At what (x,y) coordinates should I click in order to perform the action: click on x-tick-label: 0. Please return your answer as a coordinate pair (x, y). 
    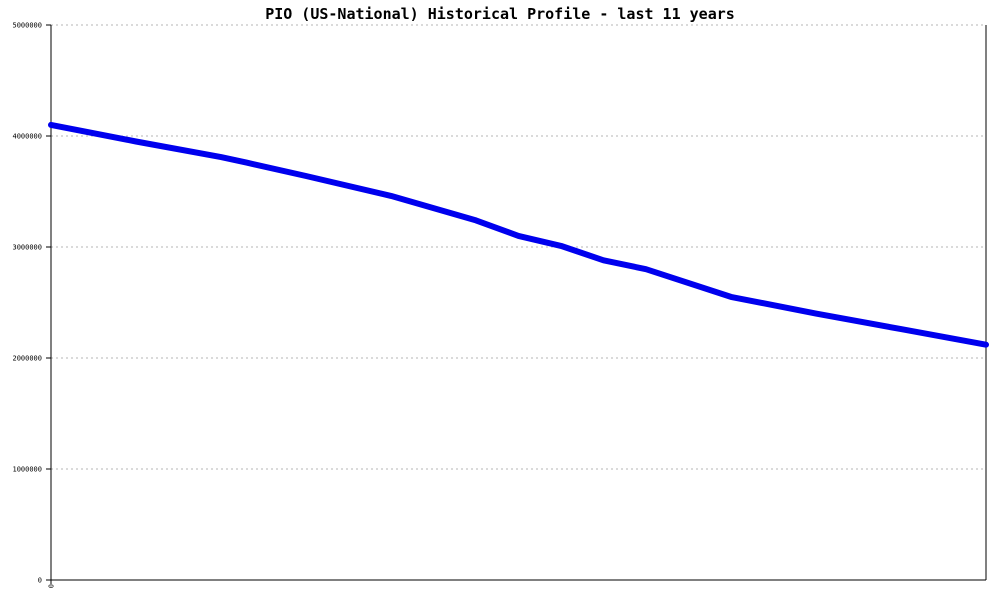
    Looking at the image, I should click on (52, 586).